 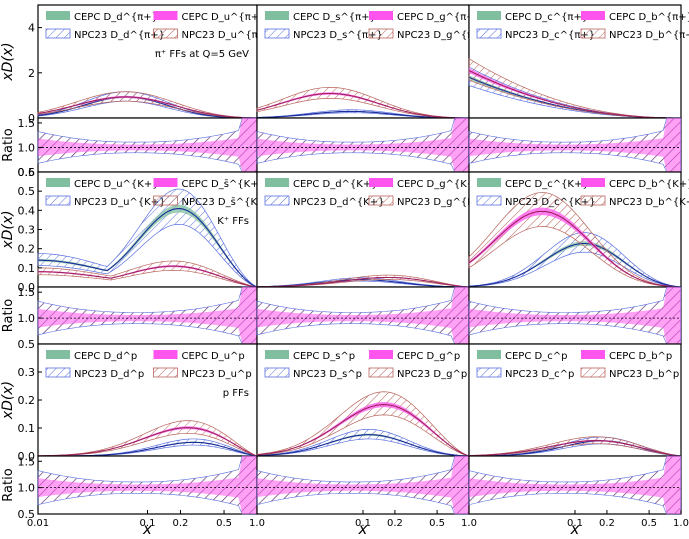 I want to click on legend-label: NPC23 D_b^p, so click(x=644, y=374).